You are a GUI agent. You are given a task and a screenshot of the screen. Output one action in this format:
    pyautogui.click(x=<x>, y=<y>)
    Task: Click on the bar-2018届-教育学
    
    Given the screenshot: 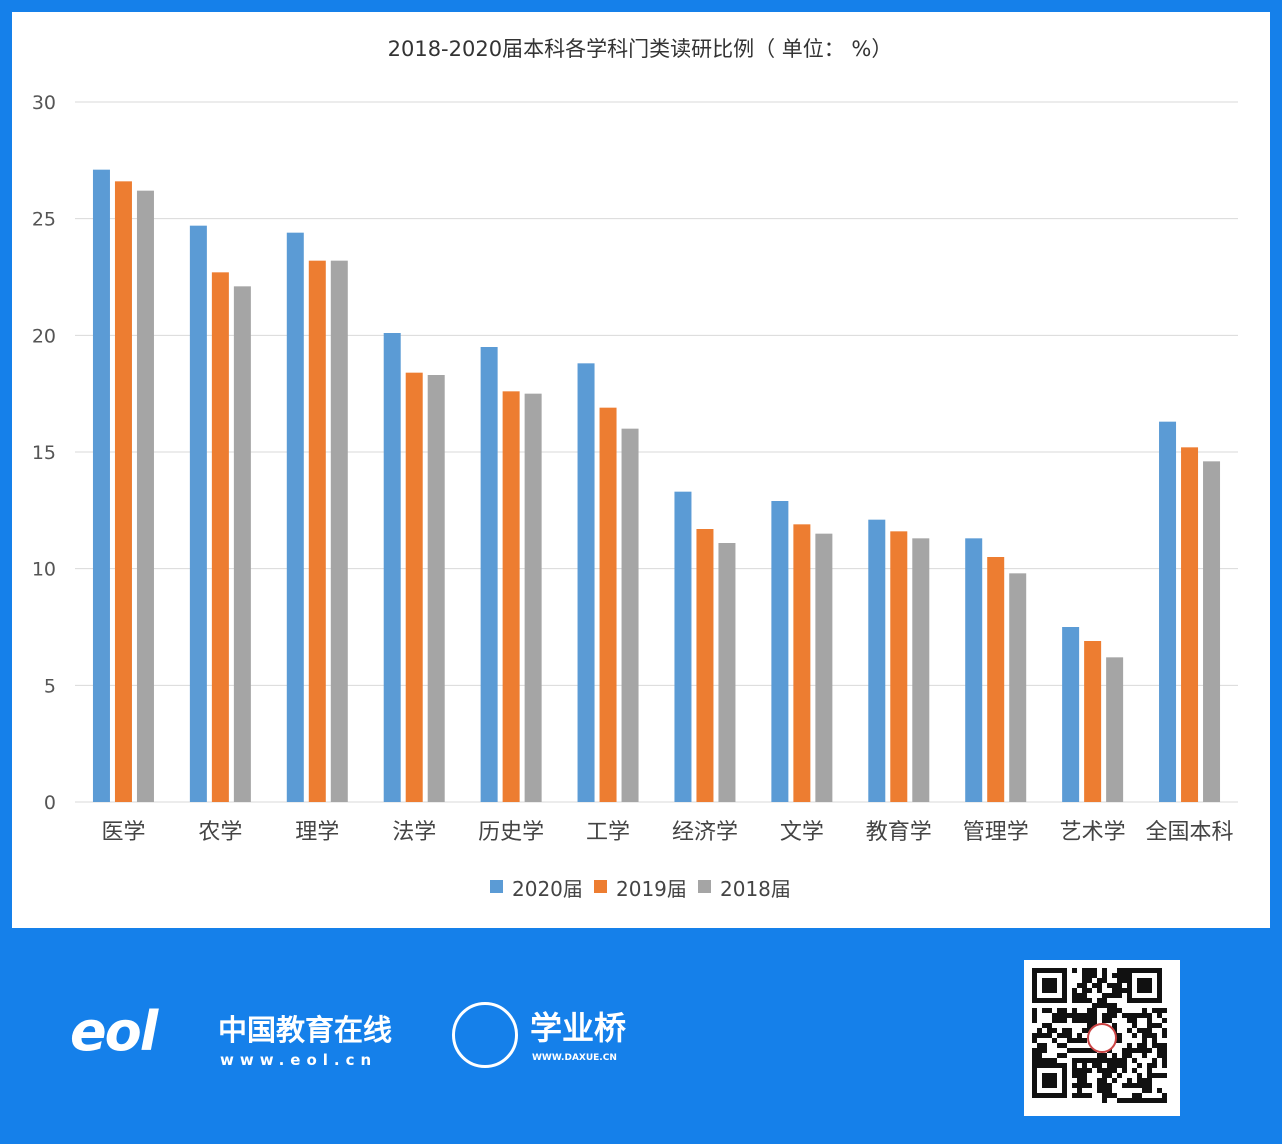 What is the action you would take?
    pyautogui.click(x=921, y=670)
    